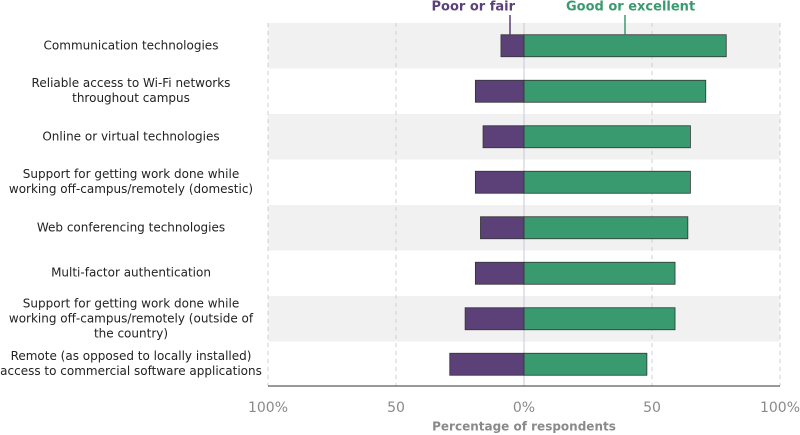 This screenshot has width=800, height=435. Describe the element at coordinates (131, 272) in the screenshot. I see `category-label: Multi-factor authentication` at that location.